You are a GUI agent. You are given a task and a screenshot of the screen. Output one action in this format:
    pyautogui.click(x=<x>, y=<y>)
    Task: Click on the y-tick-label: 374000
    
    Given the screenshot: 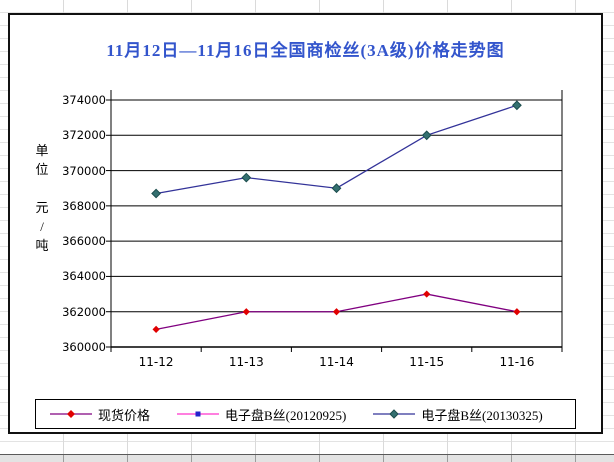 What is the action you would take?
    pyautogui.click(x=84, y=100)
    